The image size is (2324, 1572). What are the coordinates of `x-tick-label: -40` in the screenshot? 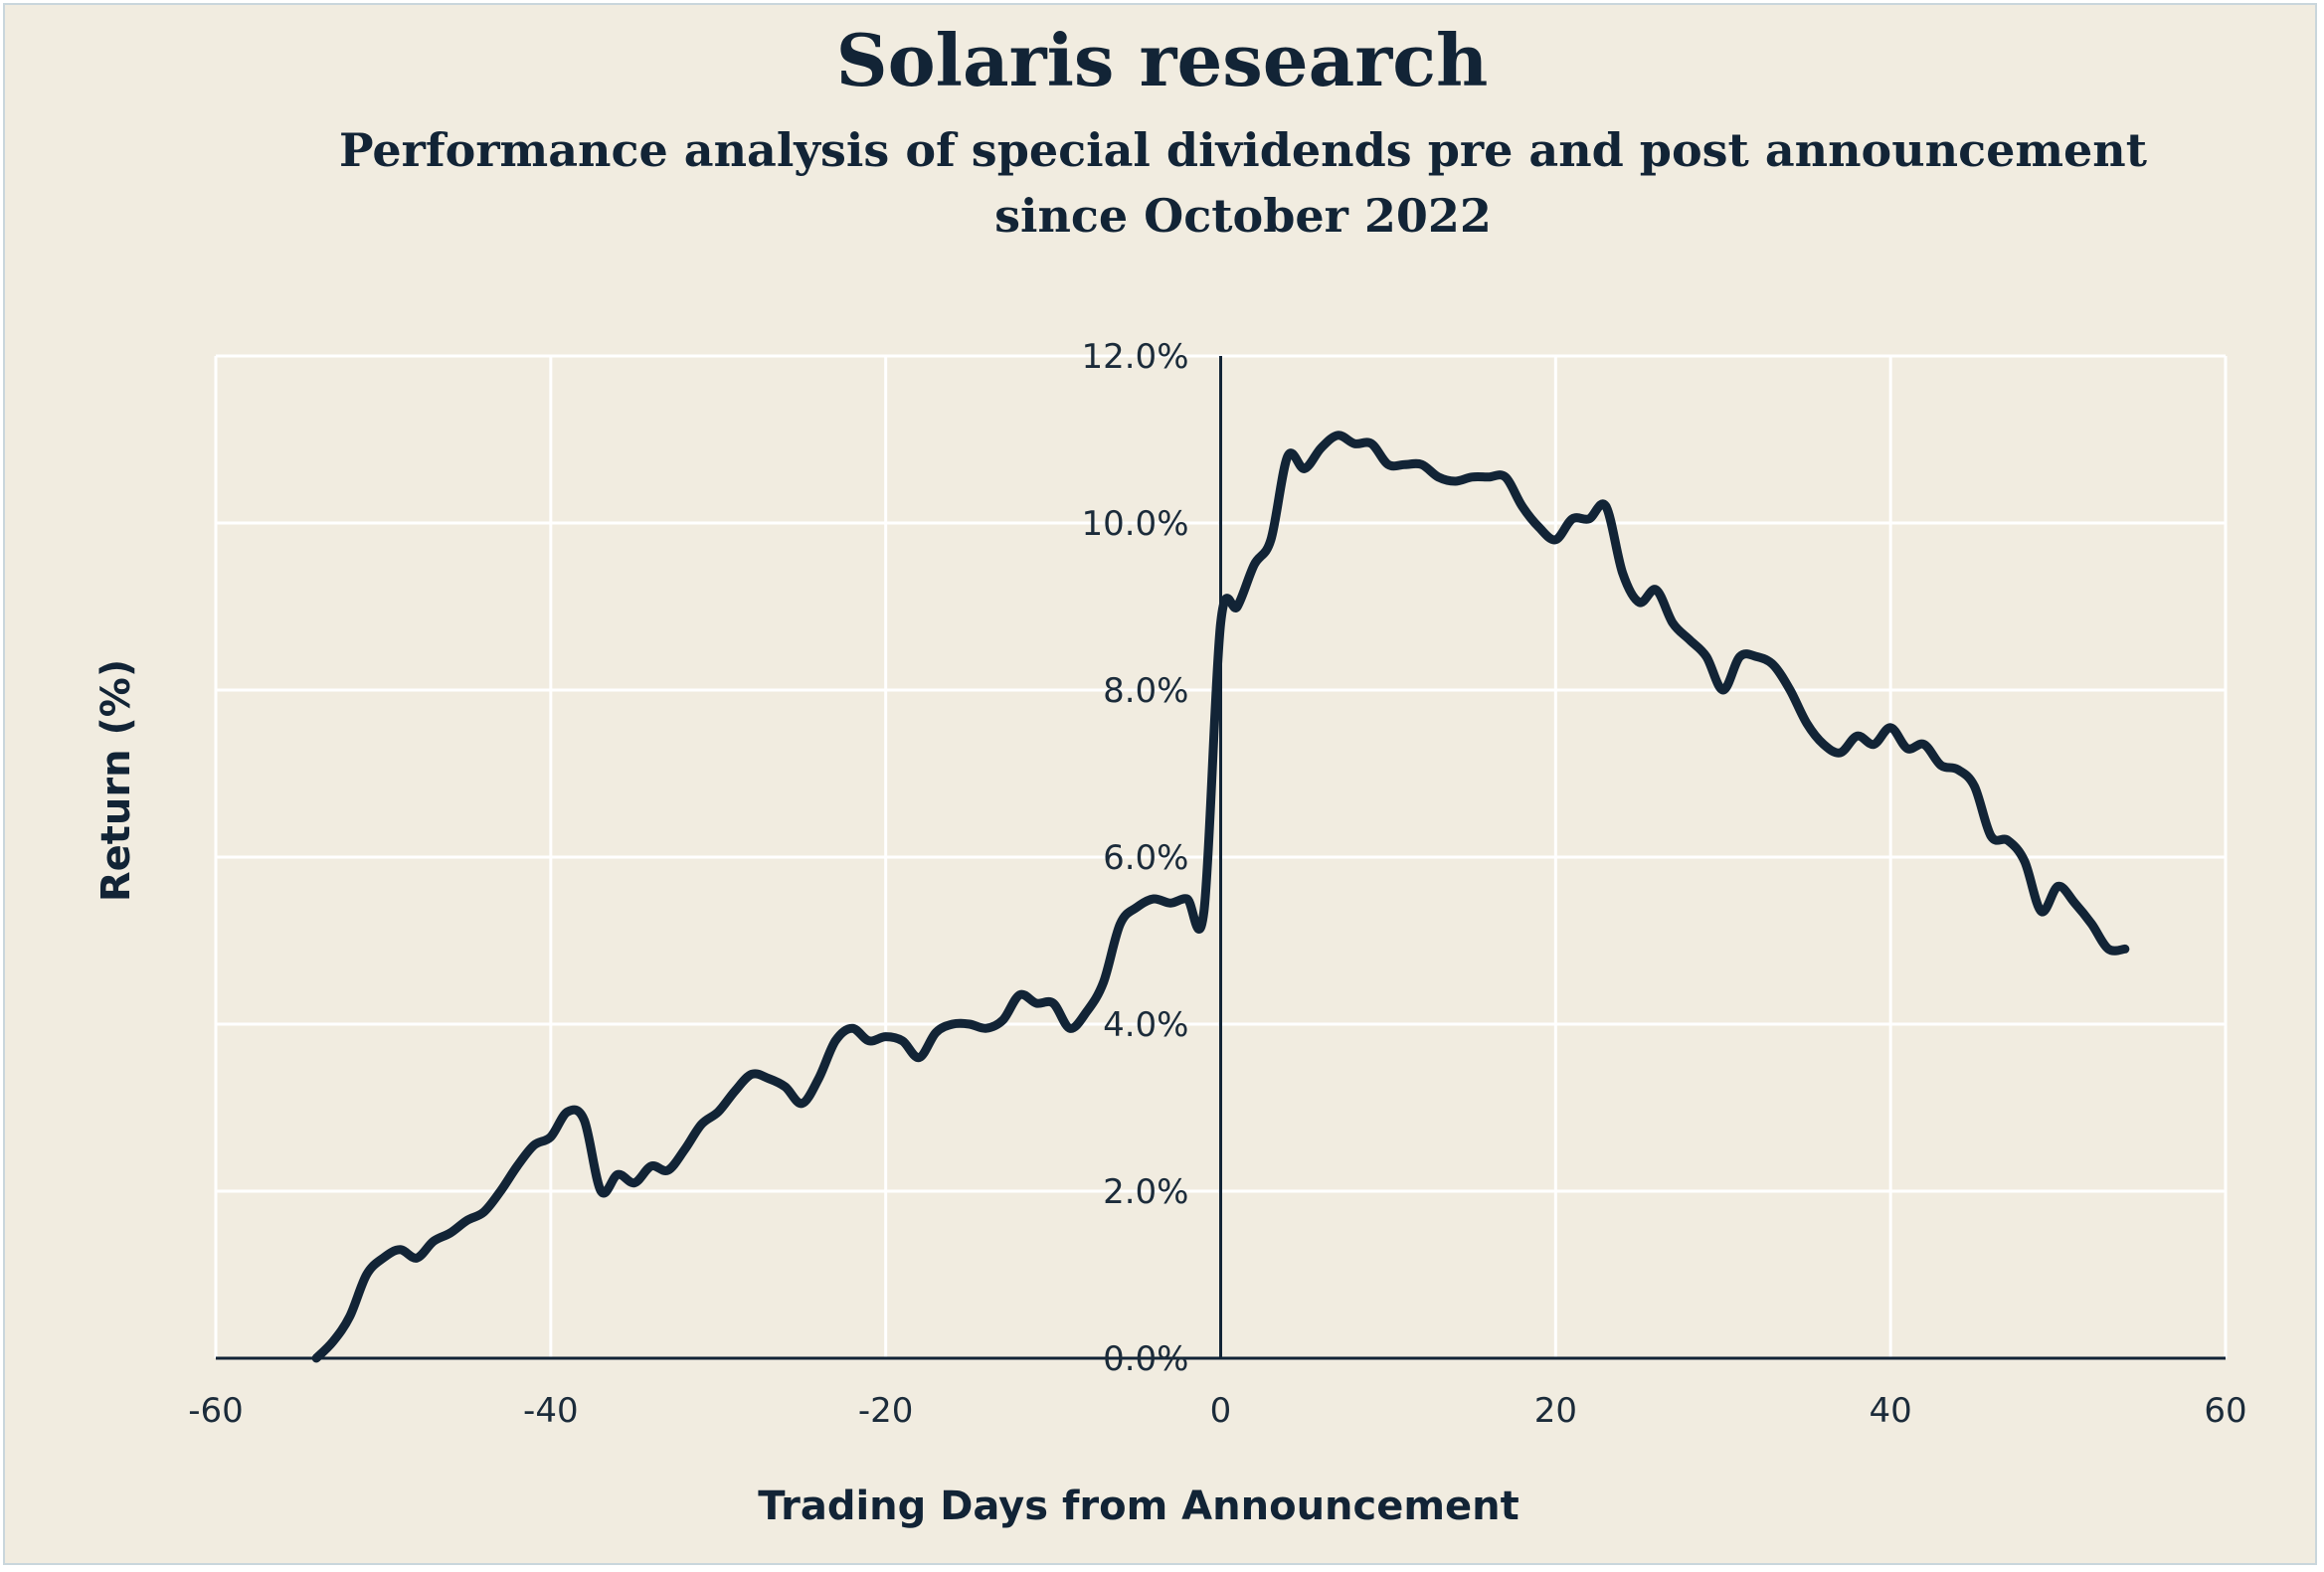 It's located at (551, 1411).